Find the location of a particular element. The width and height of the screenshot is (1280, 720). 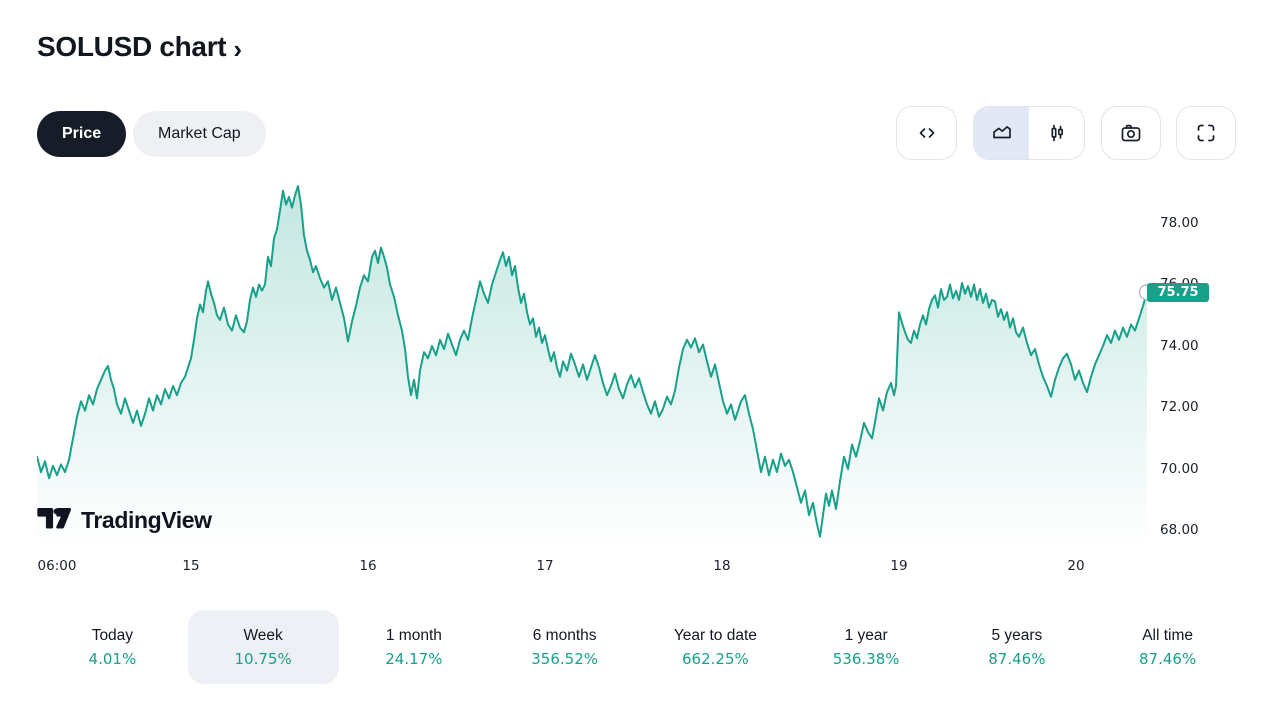

candlestick-icon is located at coordinates (1057, 133).